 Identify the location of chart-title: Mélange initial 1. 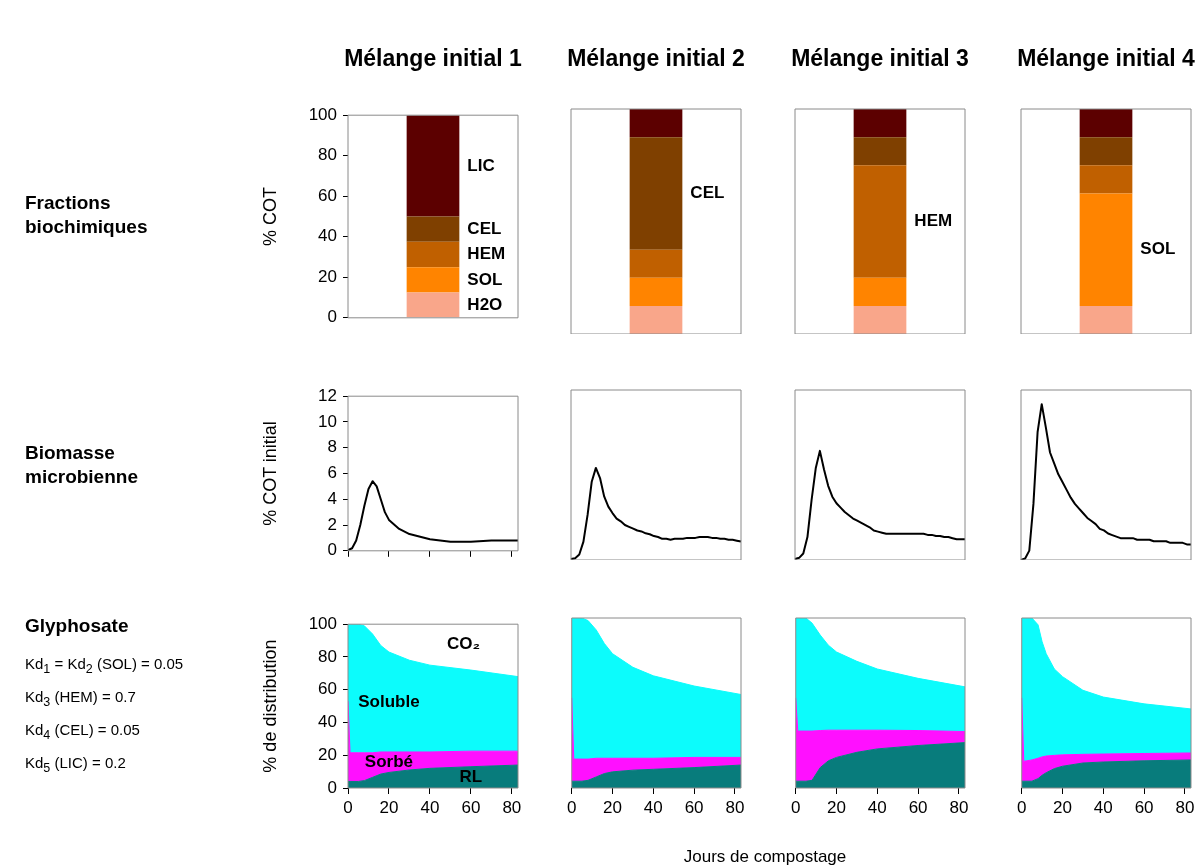
(433, 58).